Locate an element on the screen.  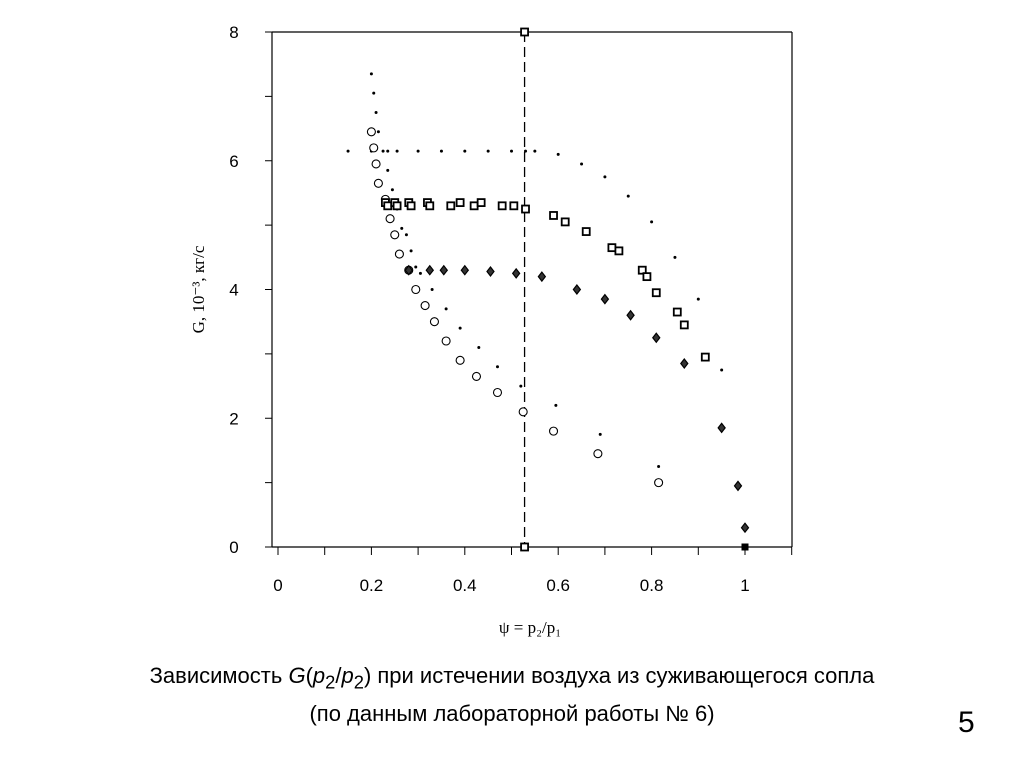
y-tick-label: 6 is located at coordinates (233, 161).